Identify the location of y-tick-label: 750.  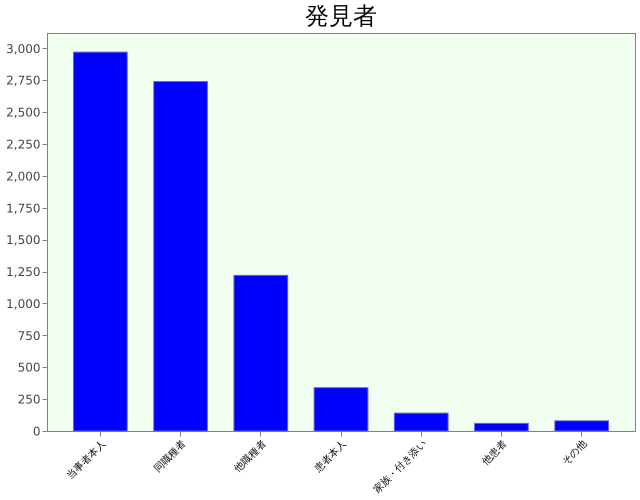
(29, 335).